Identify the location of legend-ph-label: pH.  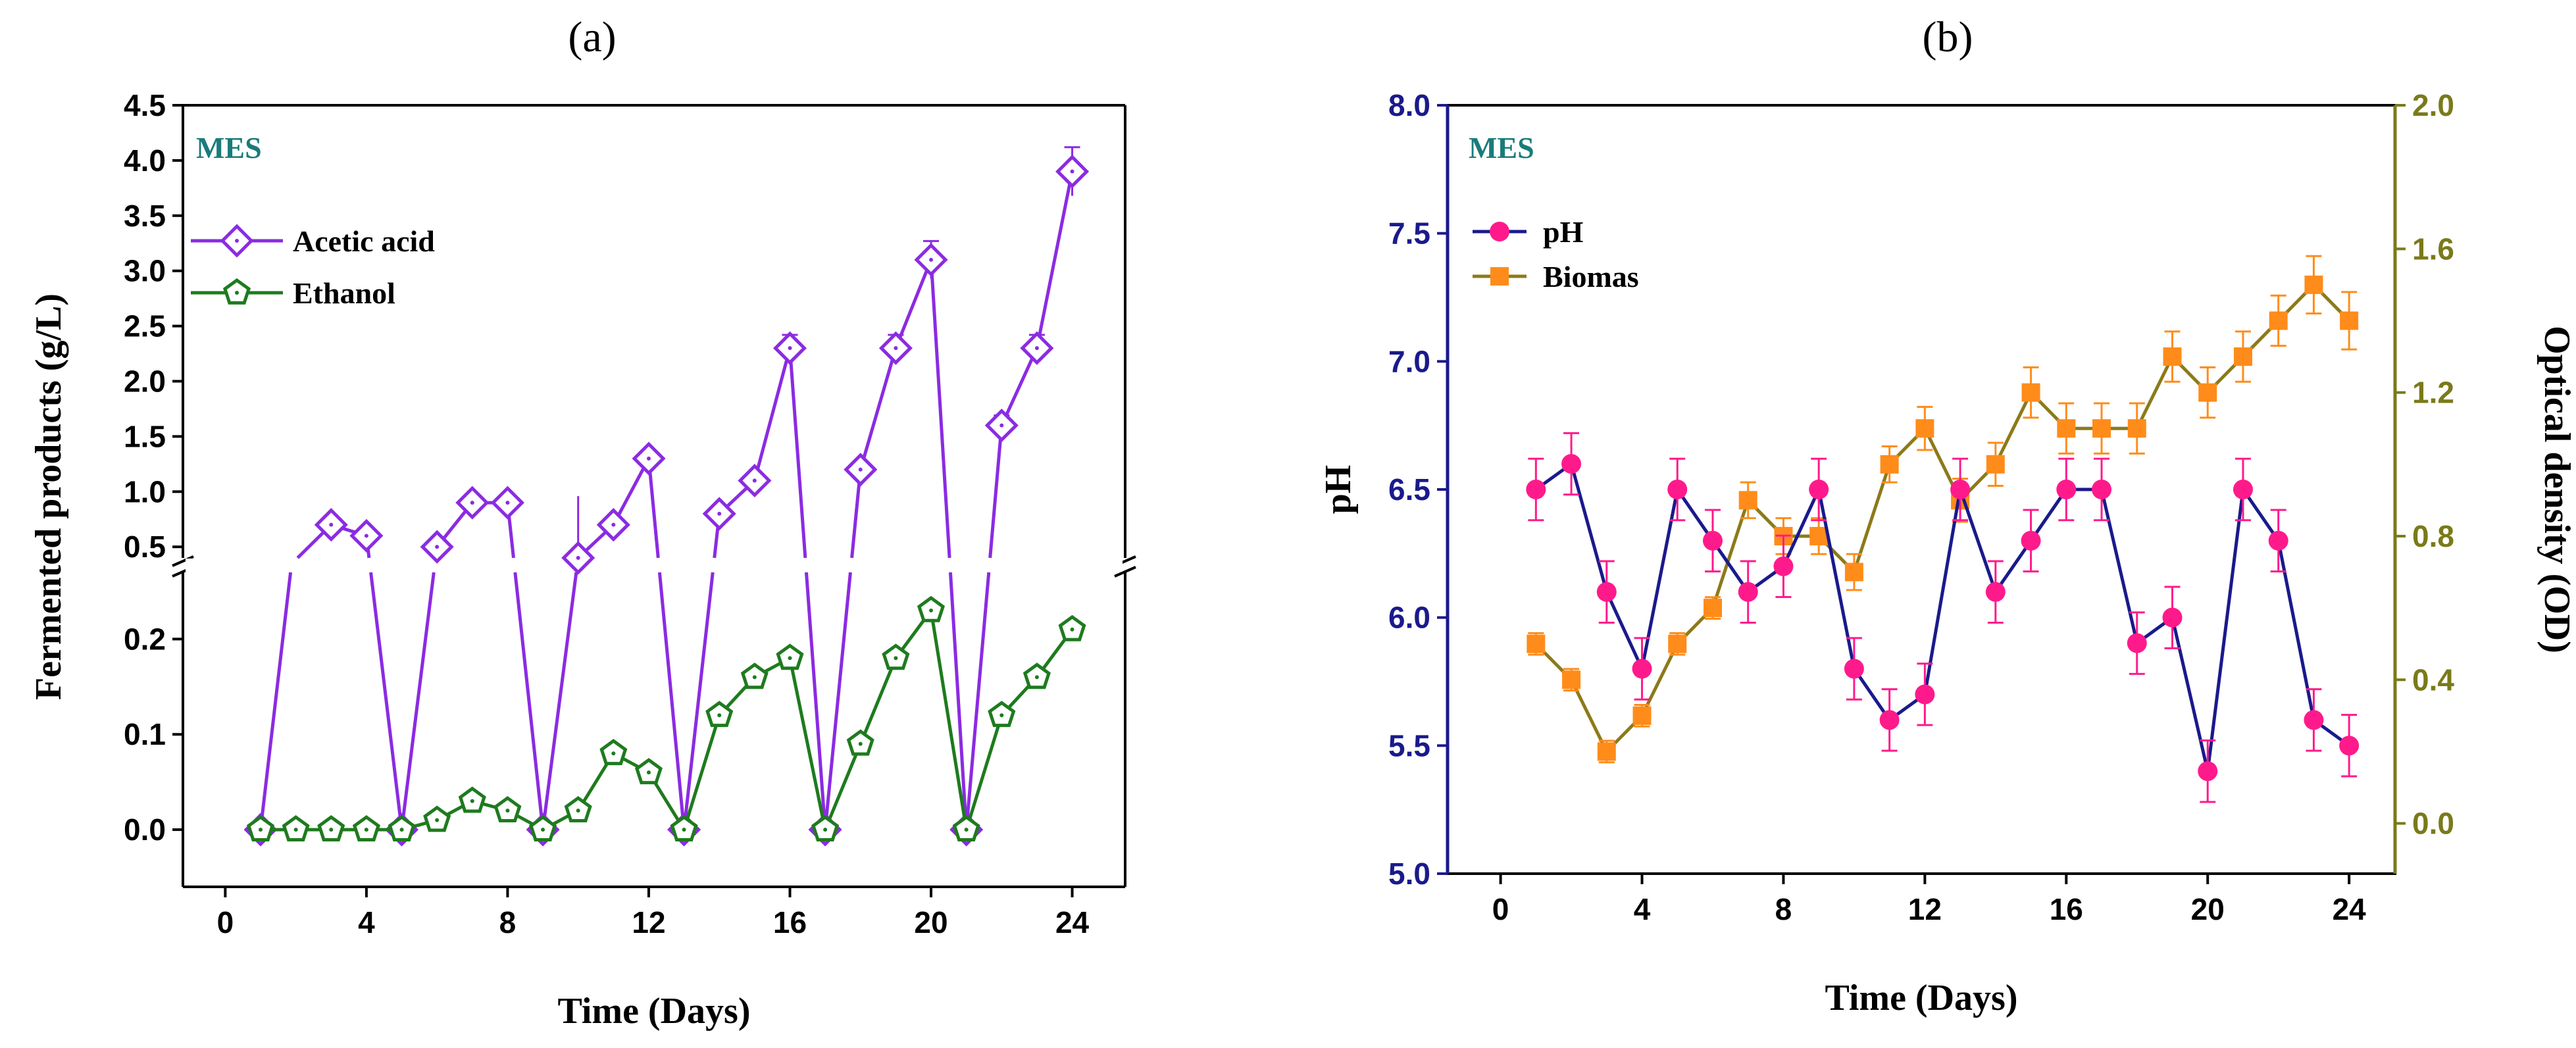
(1563, 232).